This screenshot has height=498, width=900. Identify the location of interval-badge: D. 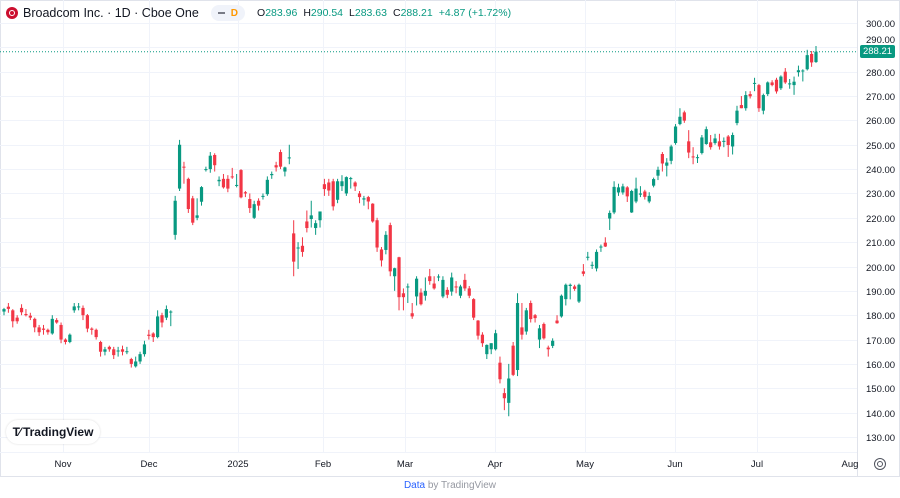
(228, 13).